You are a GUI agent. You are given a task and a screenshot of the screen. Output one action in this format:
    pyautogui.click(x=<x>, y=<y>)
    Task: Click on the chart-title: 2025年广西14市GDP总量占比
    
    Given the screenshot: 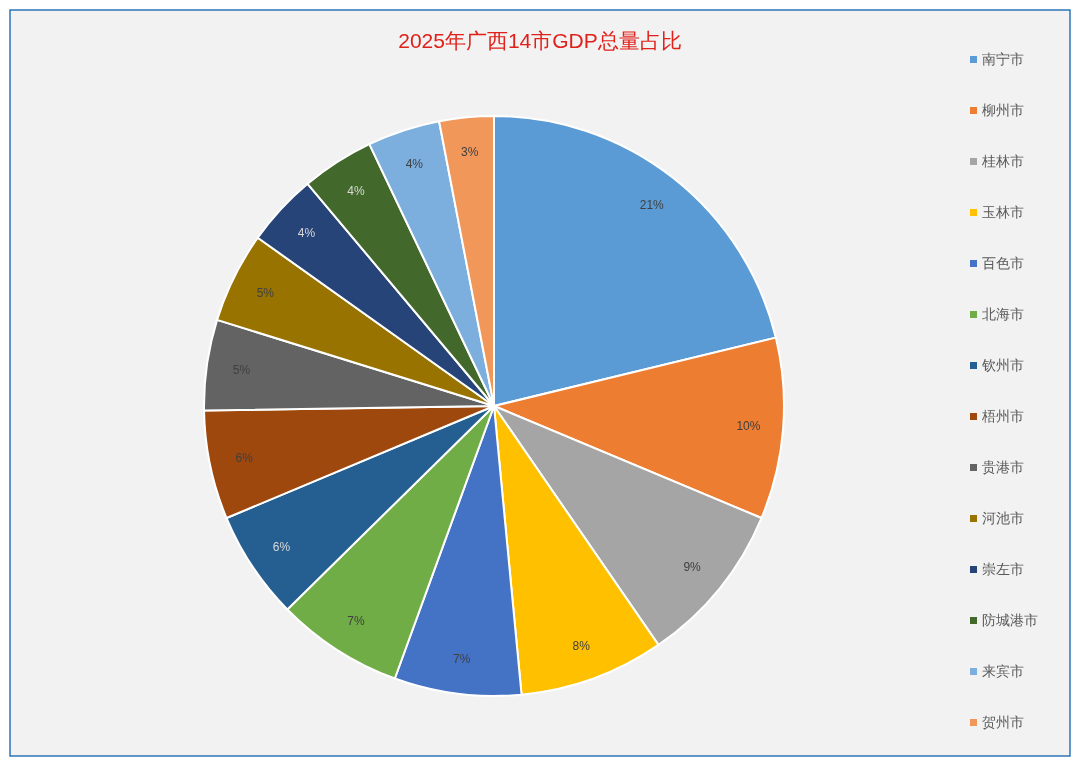 What is the action you would take?
    pyautogui.click(x=540, y=40)
    